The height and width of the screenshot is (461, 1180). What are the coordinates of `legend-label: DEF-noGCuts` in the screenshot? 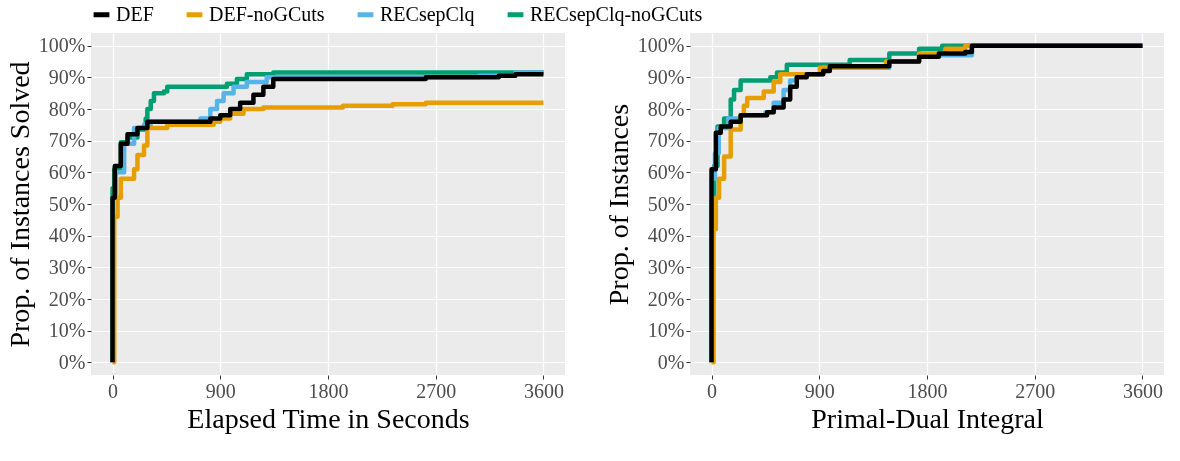 It's located at (267, 13).